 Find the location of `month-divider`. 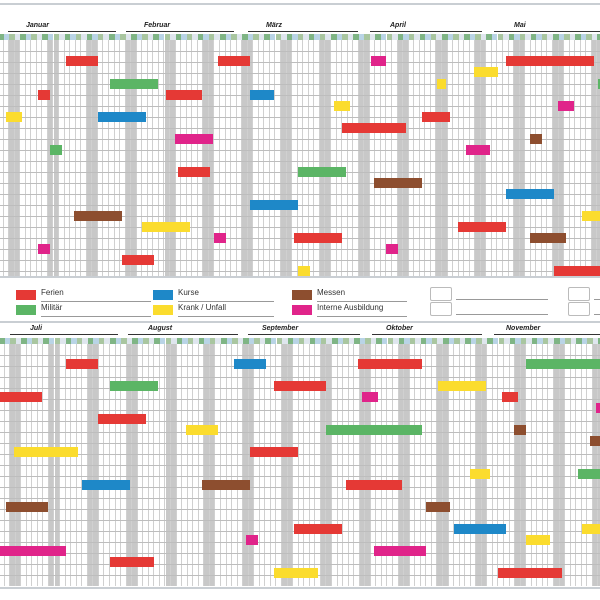

month-divider is located at coordinates (547, 334).